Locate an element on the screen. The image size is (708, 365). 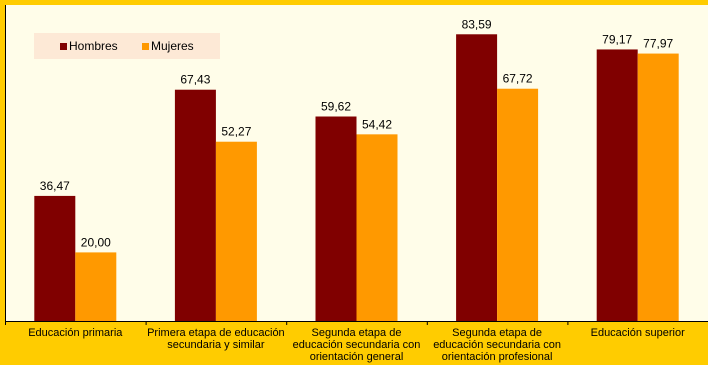
legend-swatch-mujeres is located at coordinates (145, 46).